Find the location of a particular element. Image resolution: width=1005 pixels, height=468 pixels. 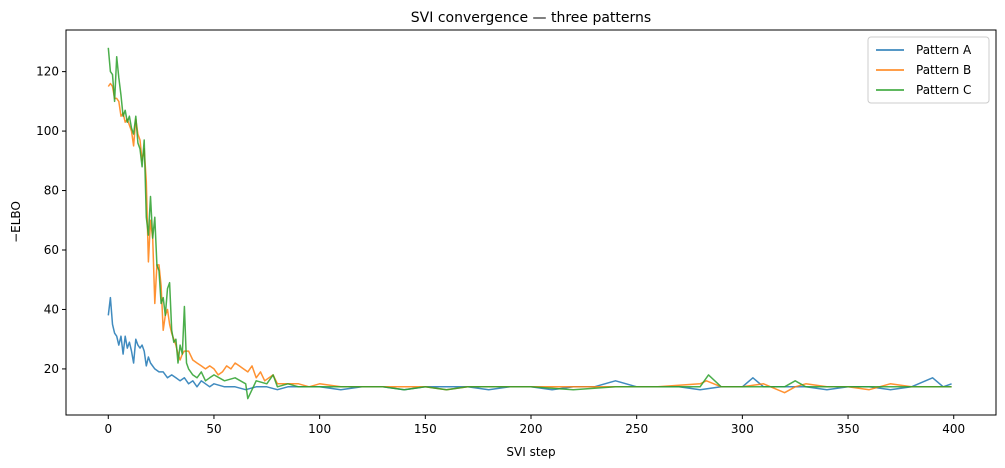

y-tick-label: 40 is located at coordinates (51, 309).